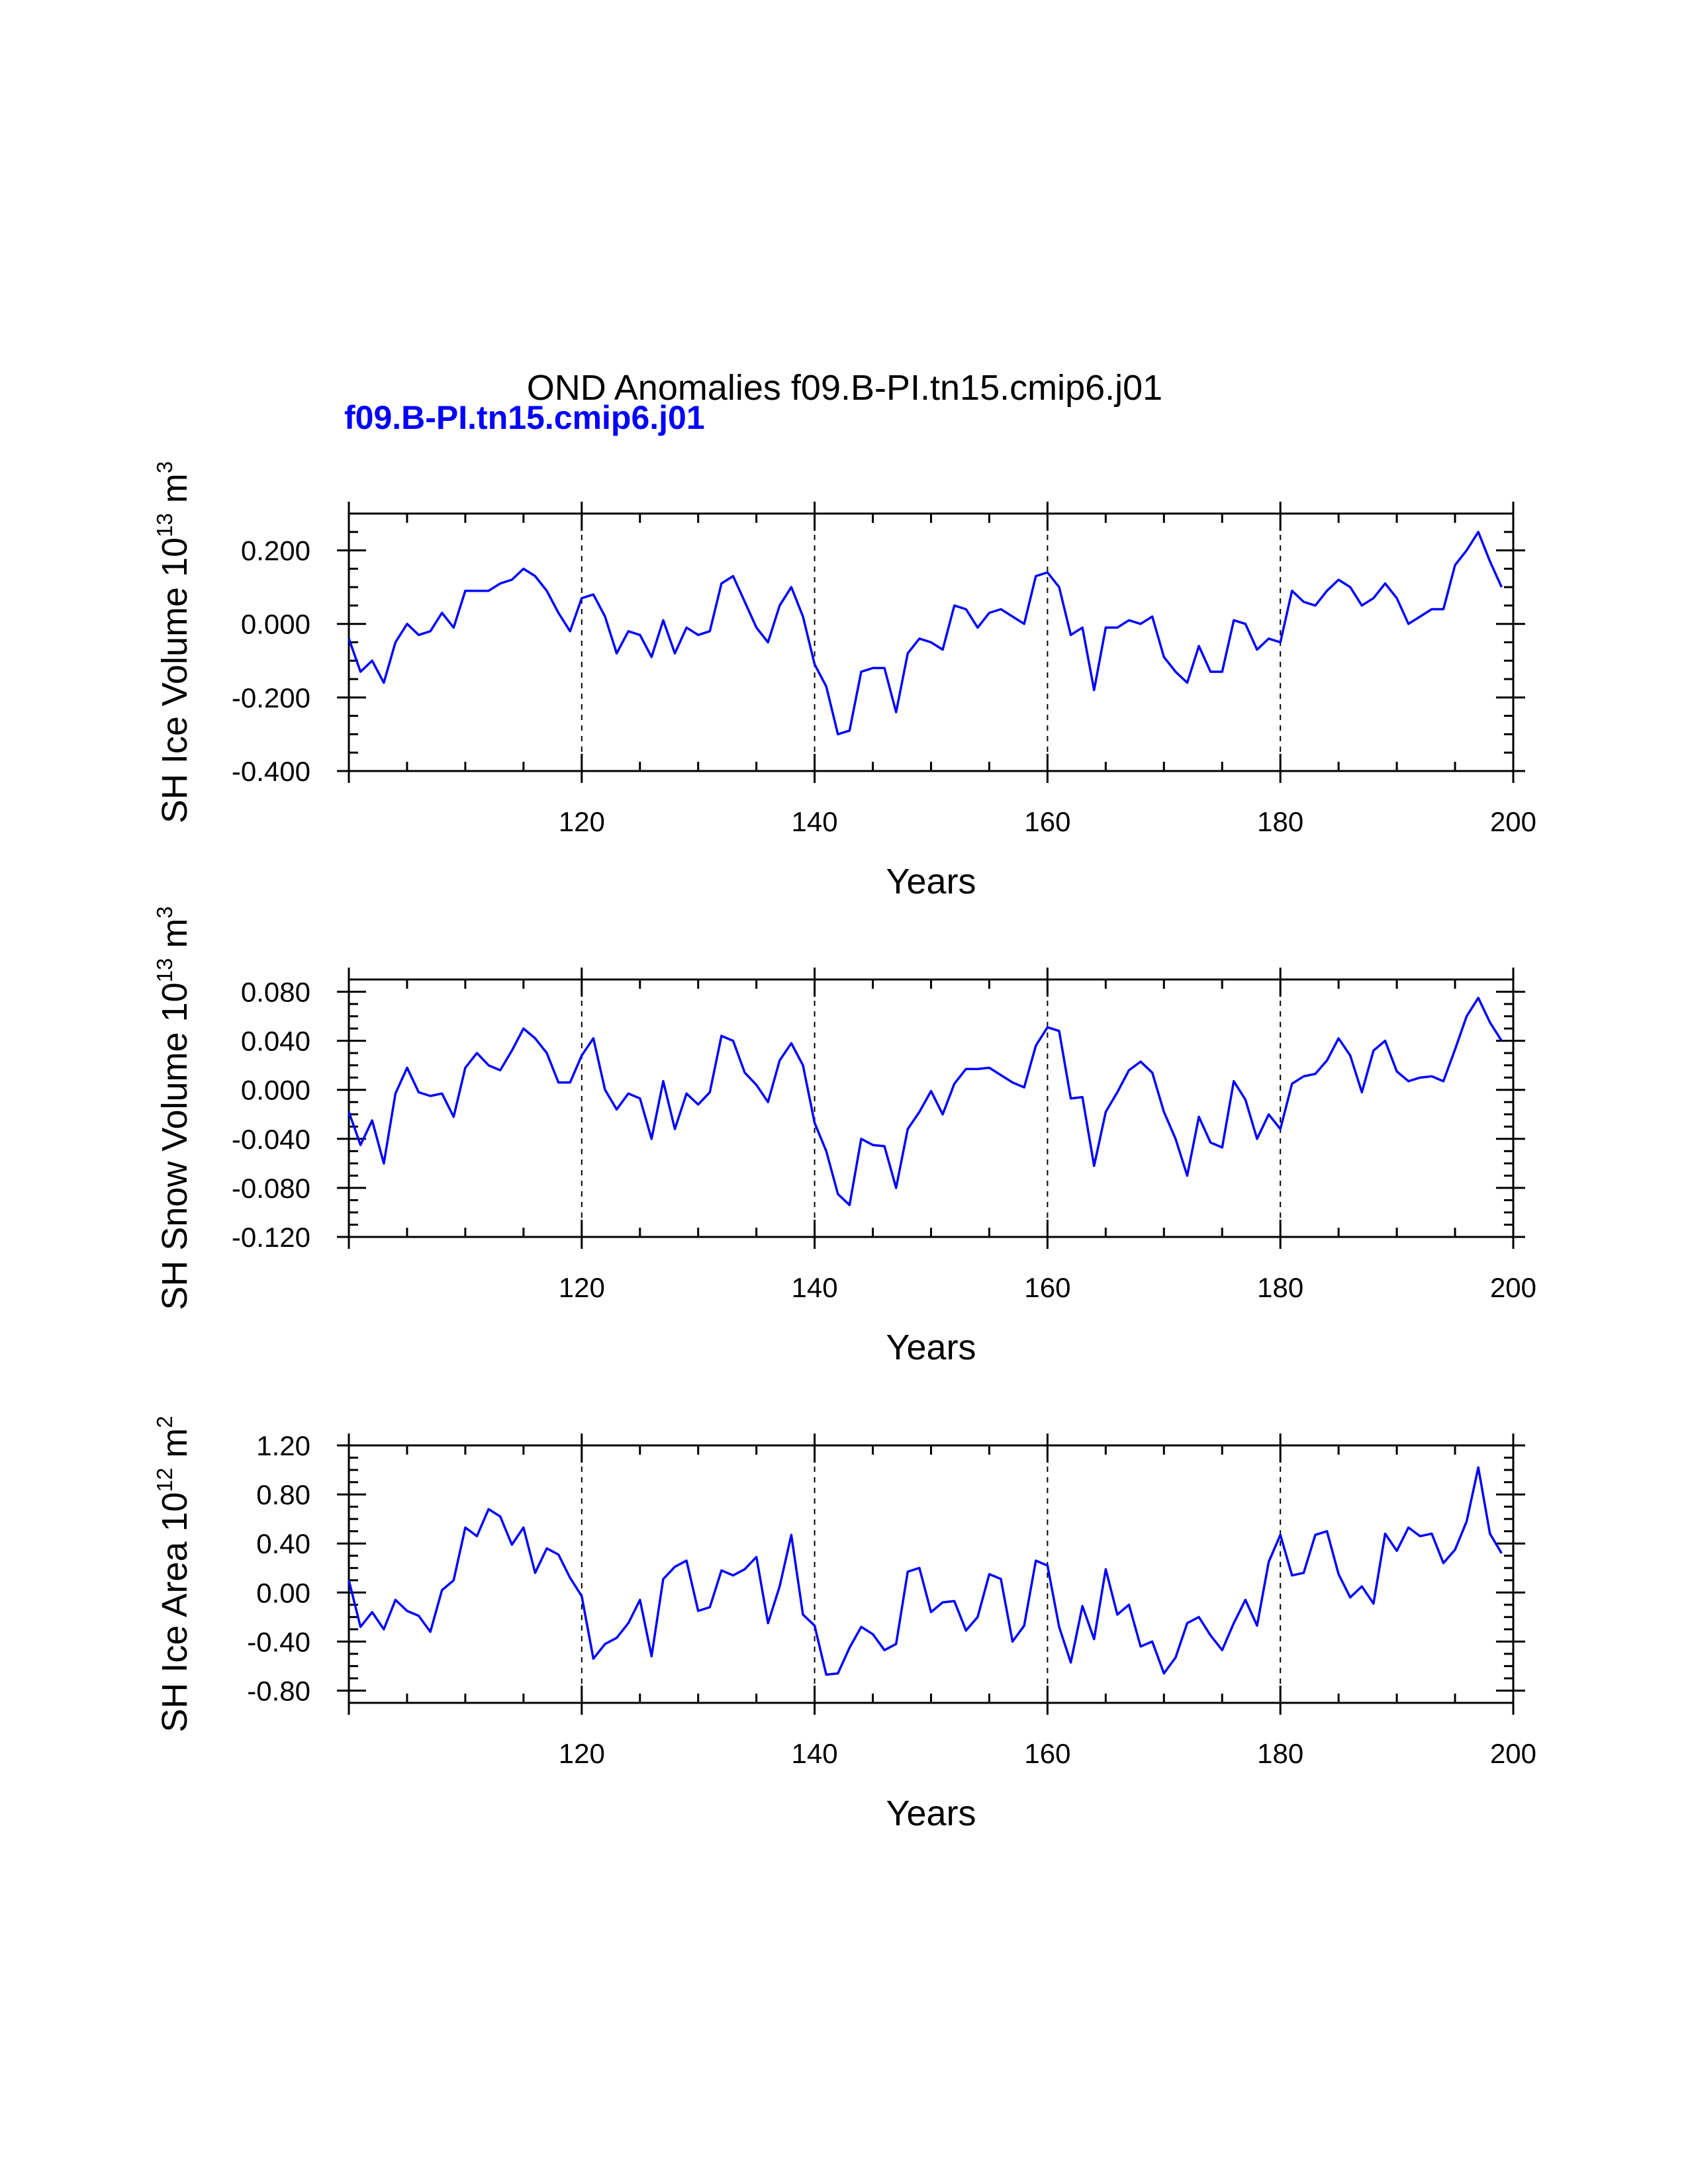  What do you see at coordinates (271, 1188) in the screenshot?
I see `y-tick-label: -0.080` at bounding box center [271, 1188].